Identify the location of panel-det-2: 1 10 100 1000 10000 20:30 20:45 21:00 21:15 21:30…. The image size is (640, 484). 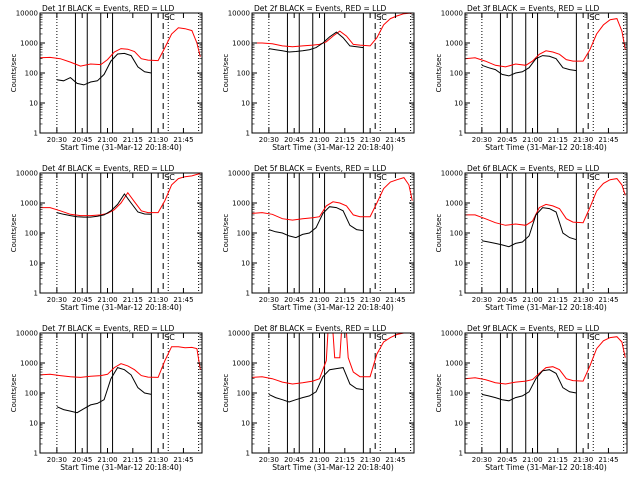
(318, 78).